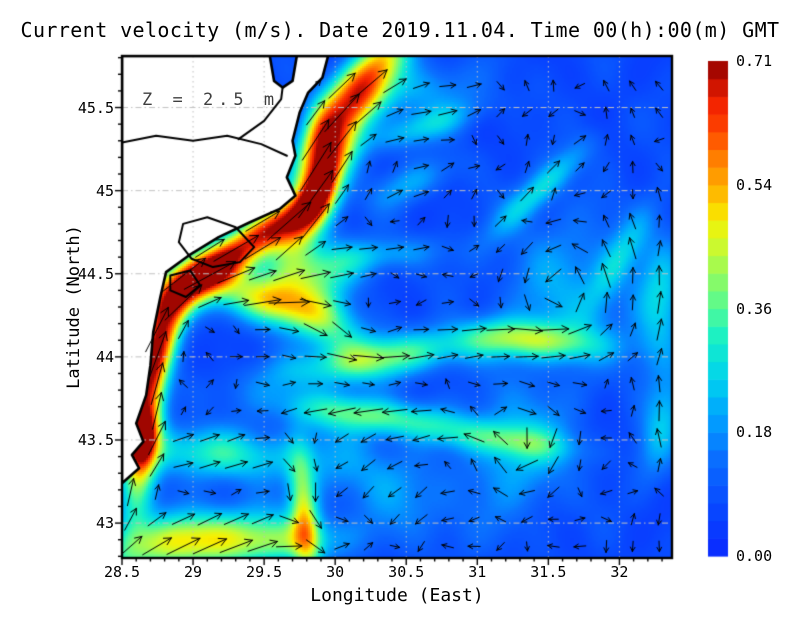 The width and height of the screenshot is (800, 618). I want to click on x-tick-label: 29.5, so click(264, 572).